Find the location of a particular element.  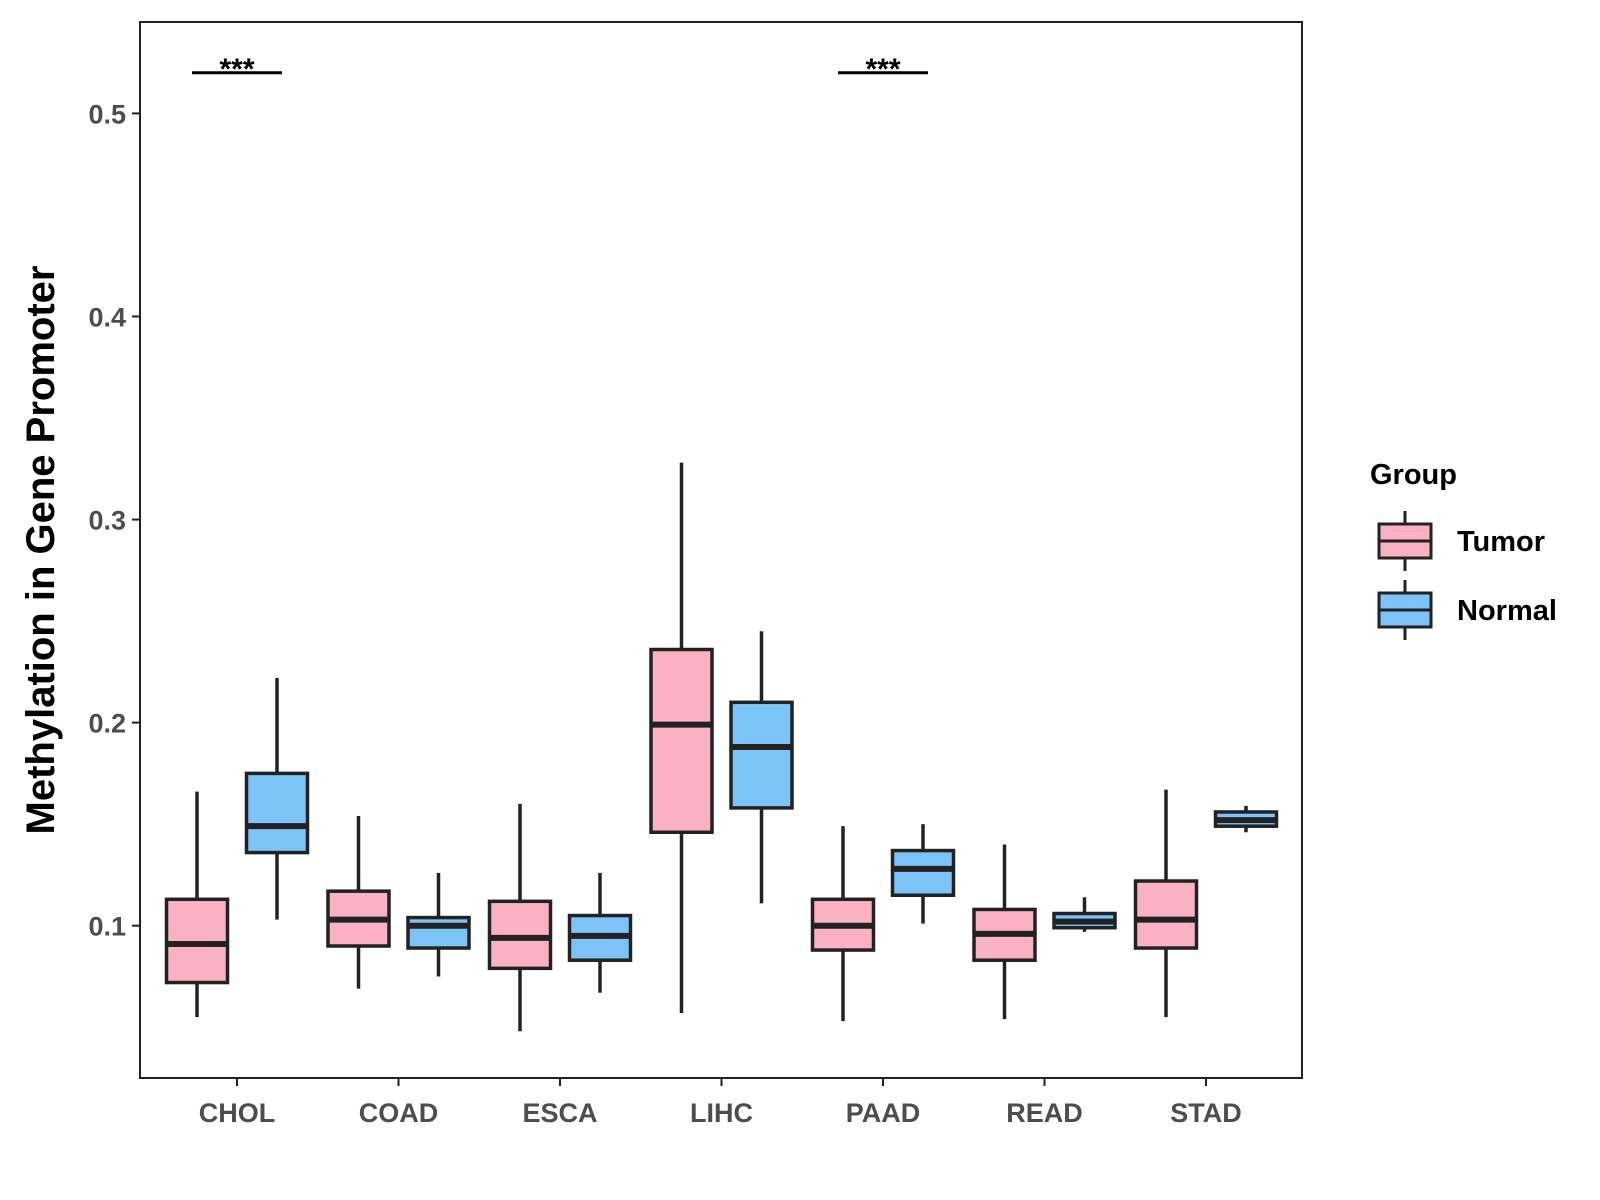

box-tumor-esca is located at coordinates (520, 917).